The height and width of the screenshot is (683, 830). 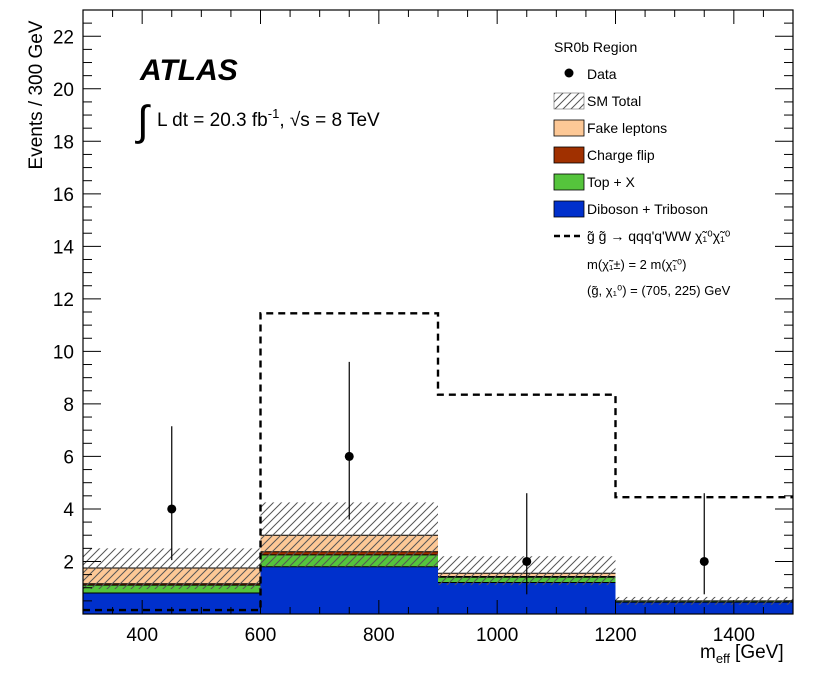 What do you see at coordinates (602, 74) in the screenshot?
I see `legend-data-label: Data` at bounding box center [602, 74].